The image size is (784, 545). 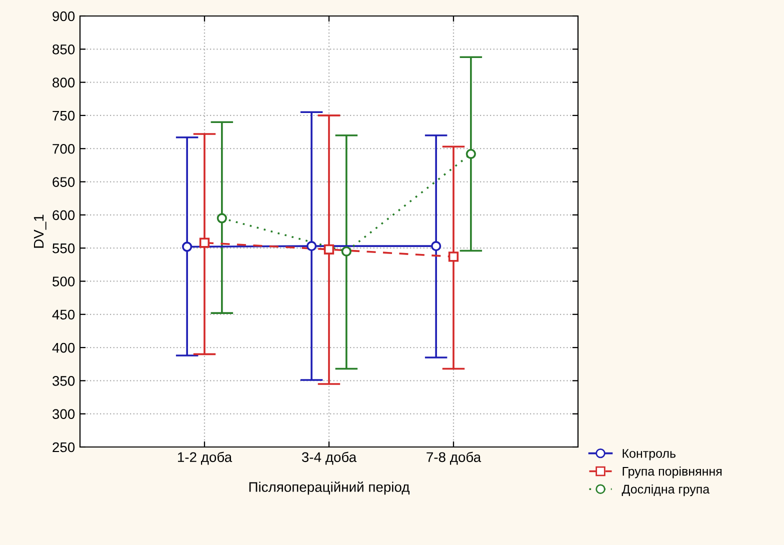 What do you see at coordinates (63, 49) in the screenshot?
I see `y-tick-label: 850` at bounding box center [63, 49].